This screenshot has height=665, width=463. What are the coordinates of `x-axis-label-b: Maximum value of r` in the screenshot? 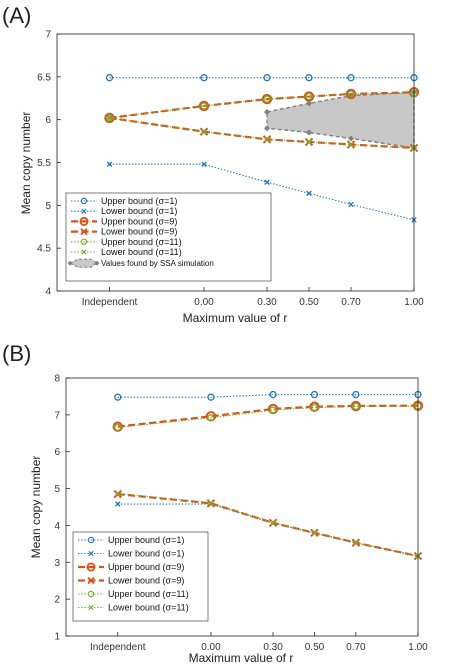 It's located at (241, 658).